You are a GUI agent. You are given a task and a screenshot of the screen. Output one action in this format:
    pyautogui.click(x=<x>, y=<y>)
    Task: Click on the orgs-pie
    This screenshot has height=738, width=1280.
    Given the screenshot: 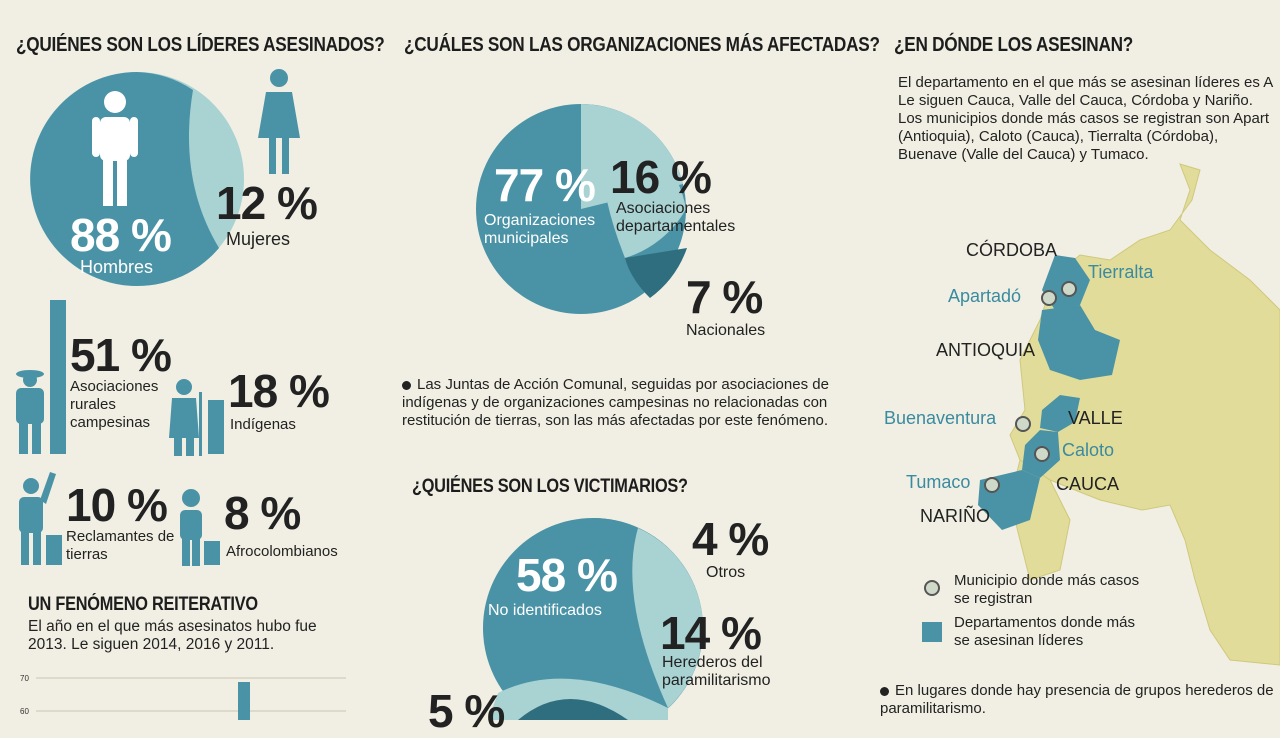 What is the action you would take?
    pyautogui.click(x=581, y=209)
    